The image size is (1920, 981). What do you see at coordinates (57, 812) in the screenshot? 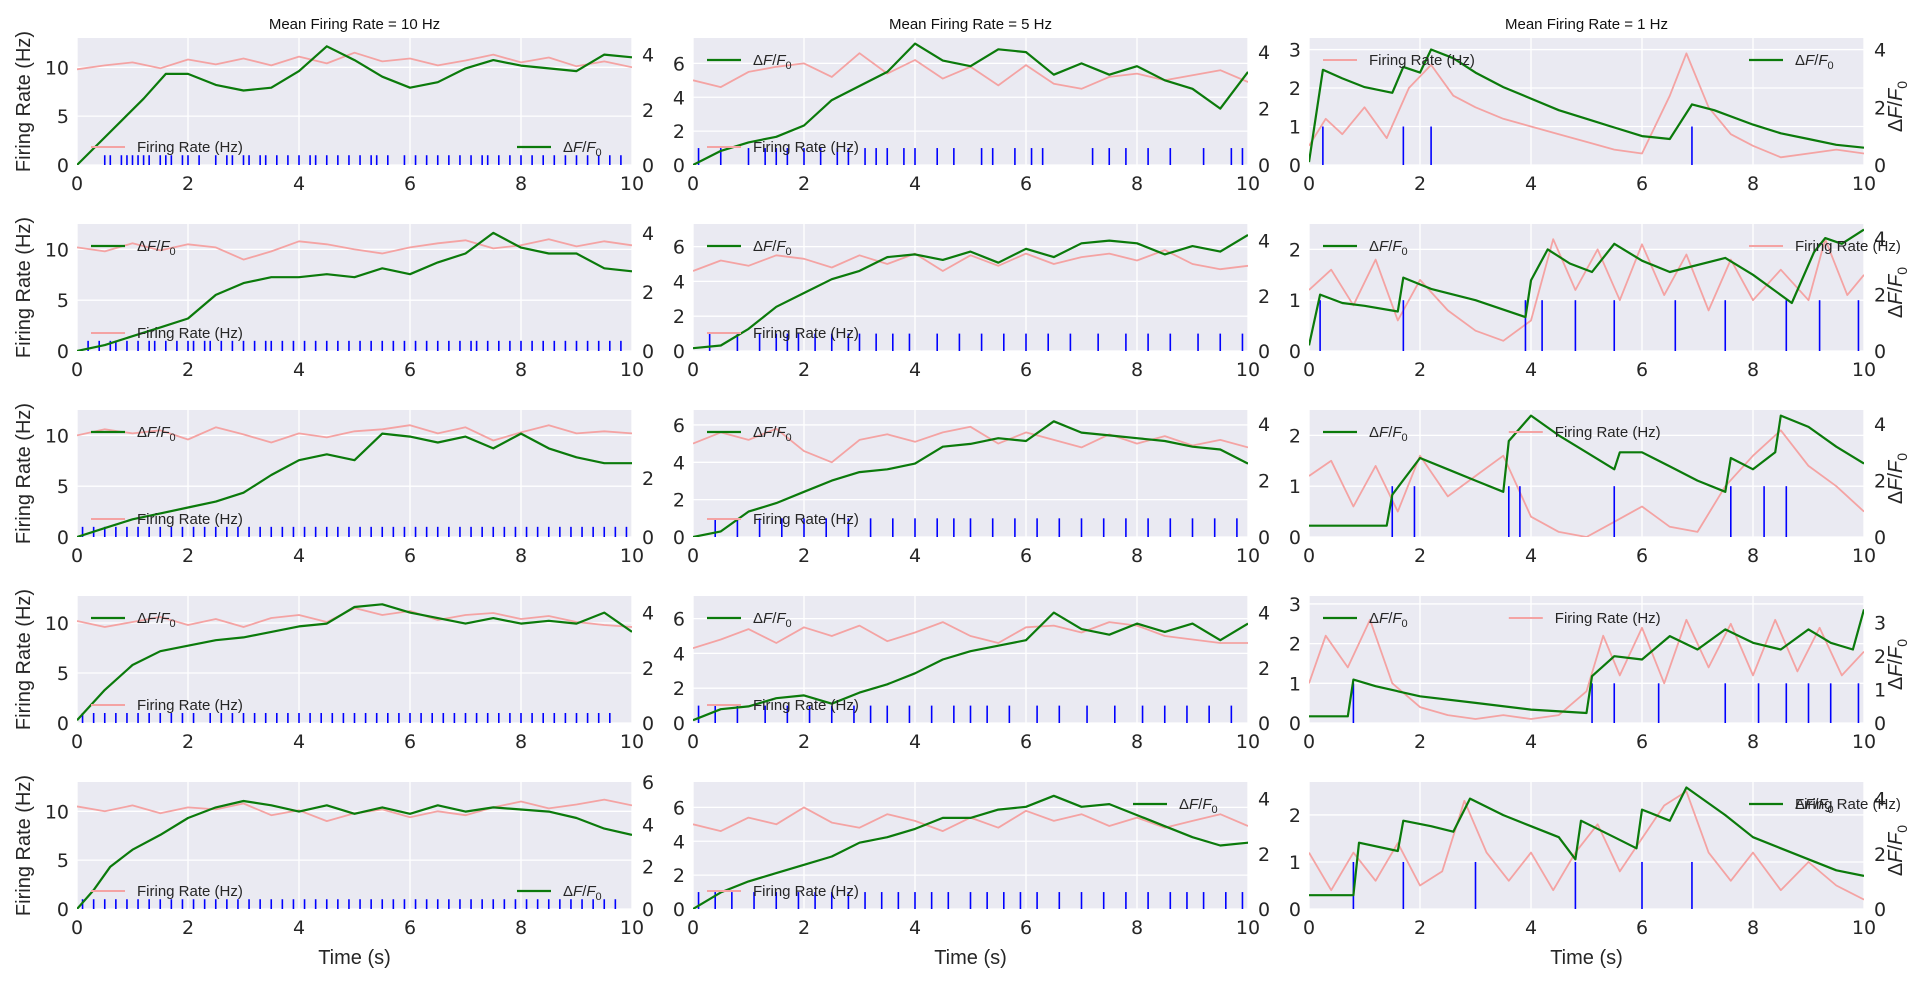
I see `y-left-tick-label: 10` at bounding box center [57, 812].